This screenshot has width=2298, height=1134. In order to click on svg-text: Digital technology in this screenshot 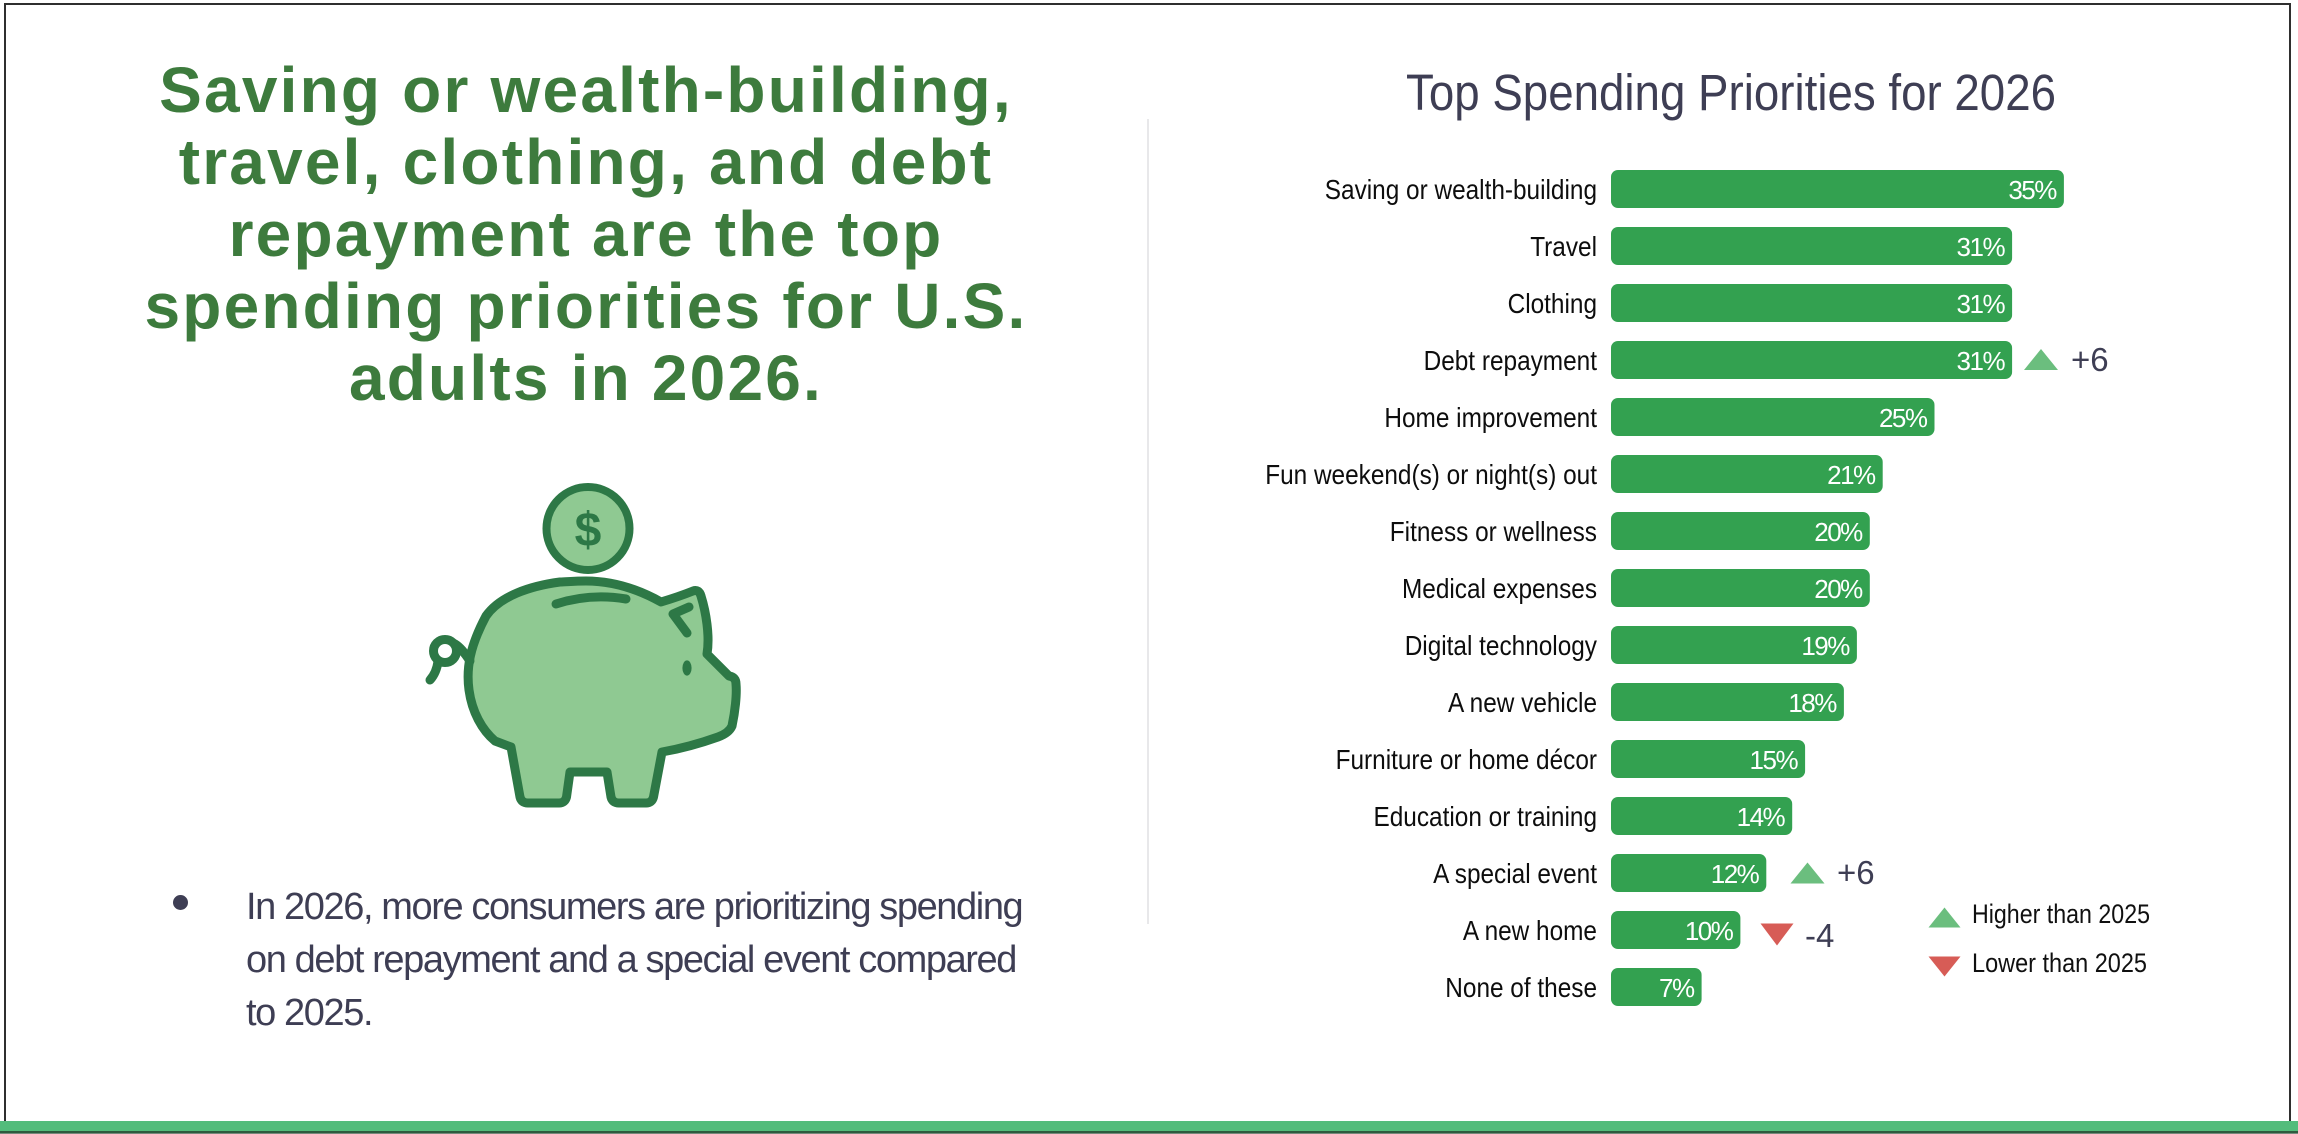, I will do `click(1501, 645)`.